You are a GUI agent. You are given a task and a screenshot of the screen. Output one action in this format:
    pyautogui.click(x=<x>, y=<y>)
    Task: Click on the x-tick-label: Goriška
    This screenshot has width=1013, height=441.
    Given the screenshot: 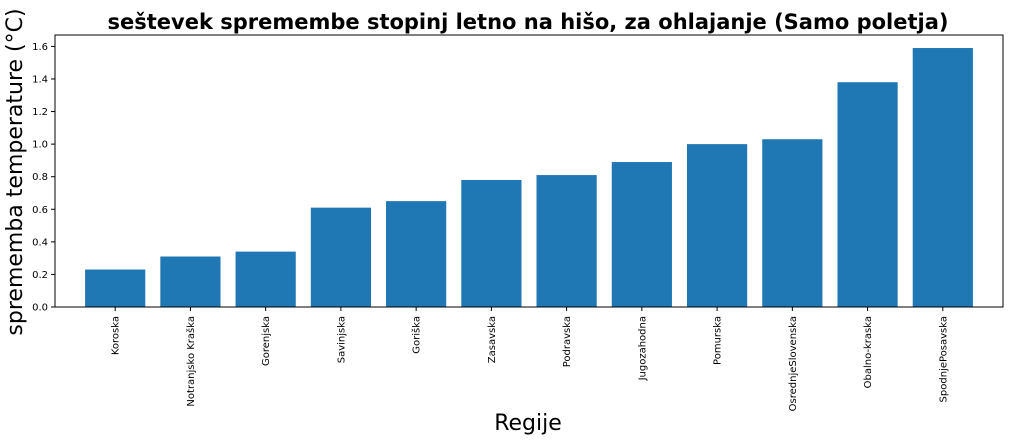 What is the action you would take?
    pyautogui.click(x=417, y=335)
    